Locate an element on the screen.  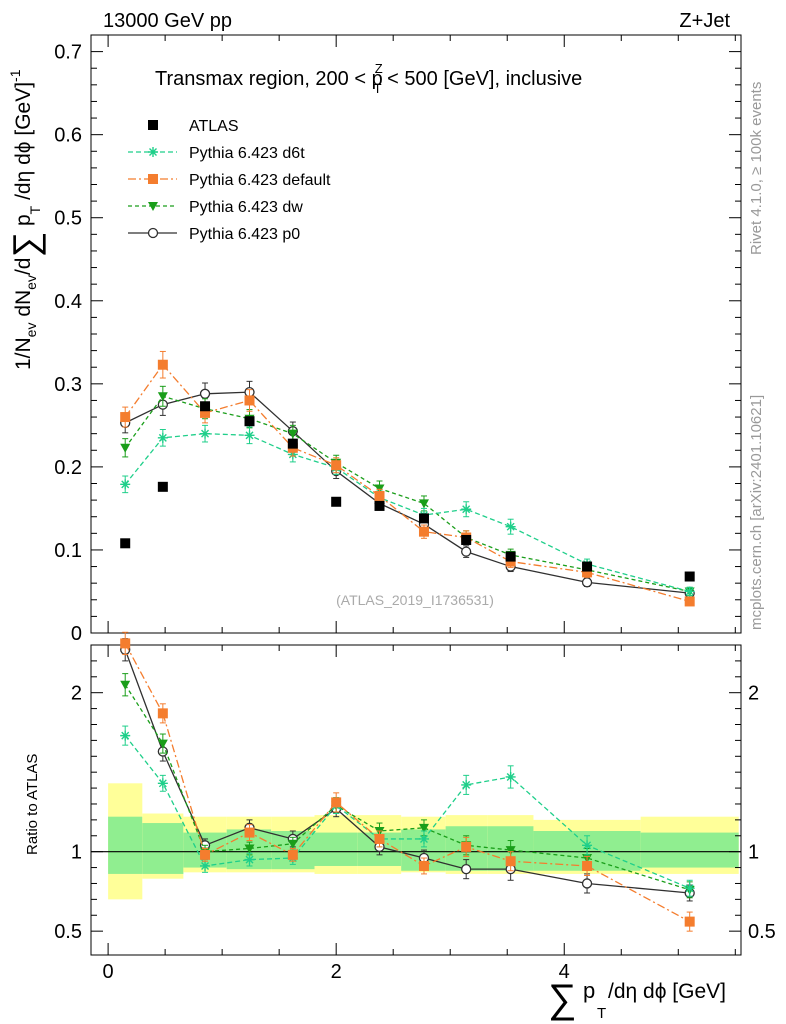
ratio-y-tick-label: 0.5 is located at coordinates (68, 932).